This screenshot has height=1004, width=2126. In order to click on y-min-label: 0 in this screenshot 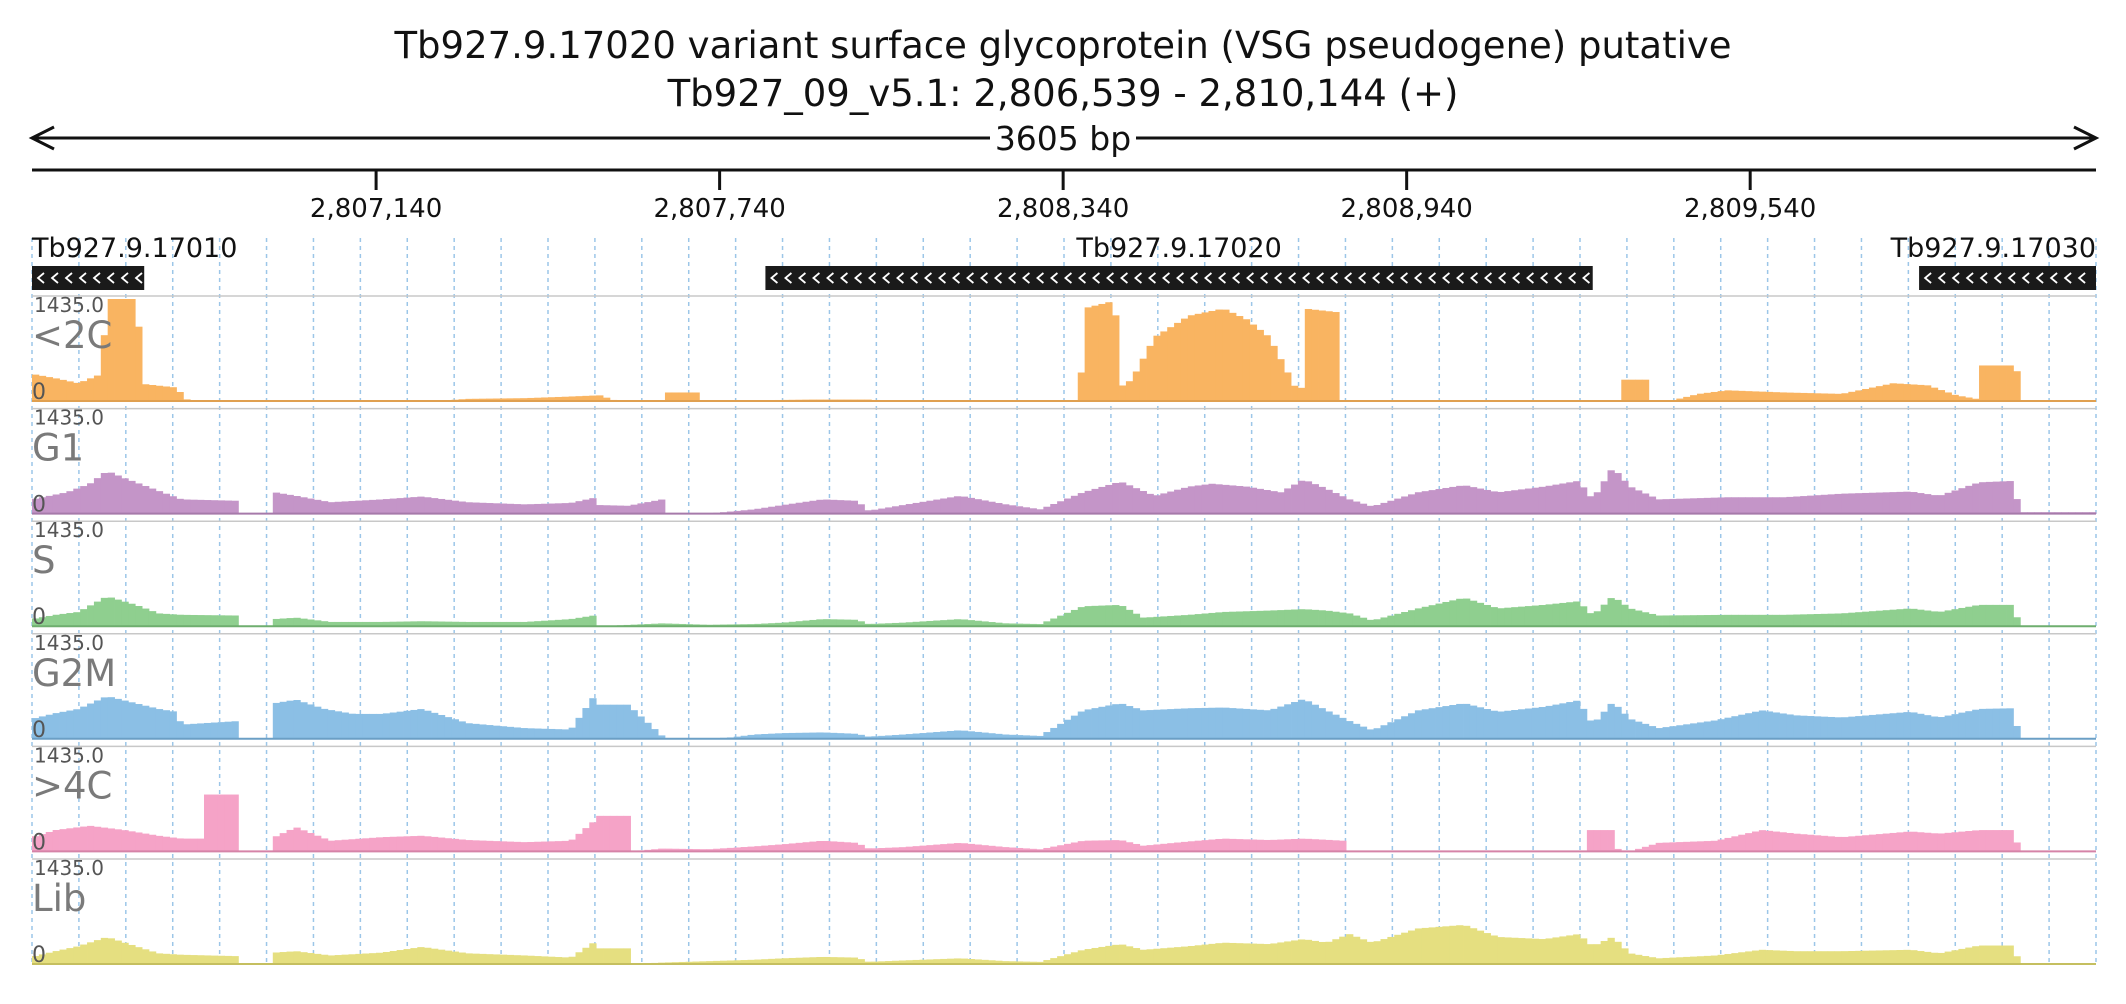, I will do `click(39, 617)`.